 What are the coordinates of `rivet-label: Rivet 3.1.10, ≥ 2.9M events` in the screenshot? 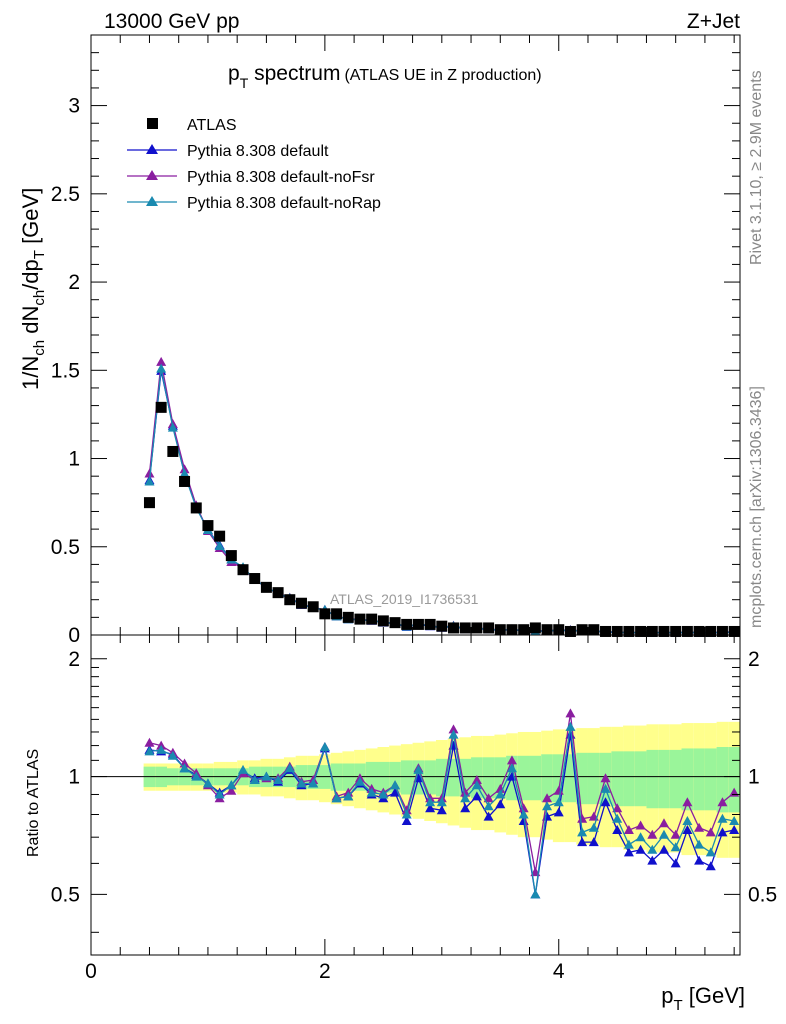 It's located at (756, 167).